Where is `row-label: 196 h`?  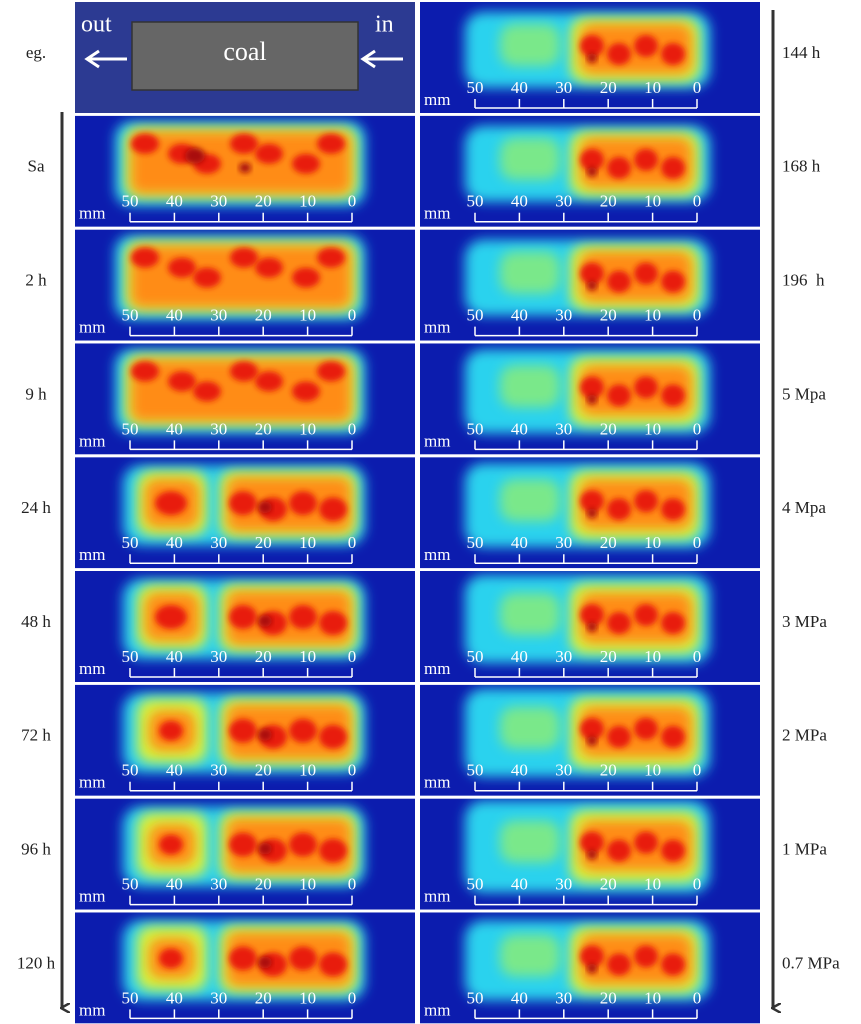 row-label: 196 h is located at coordinates (803, 280).